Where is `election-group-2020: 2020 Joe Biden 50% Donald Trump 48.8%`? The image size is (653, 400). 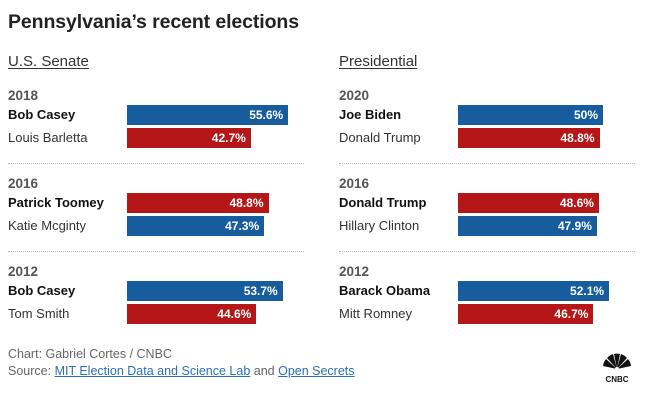 election-group-2020: 2020 Joe Biden 50% Donald Trump 48.8% is located at coordinates (487, 123).